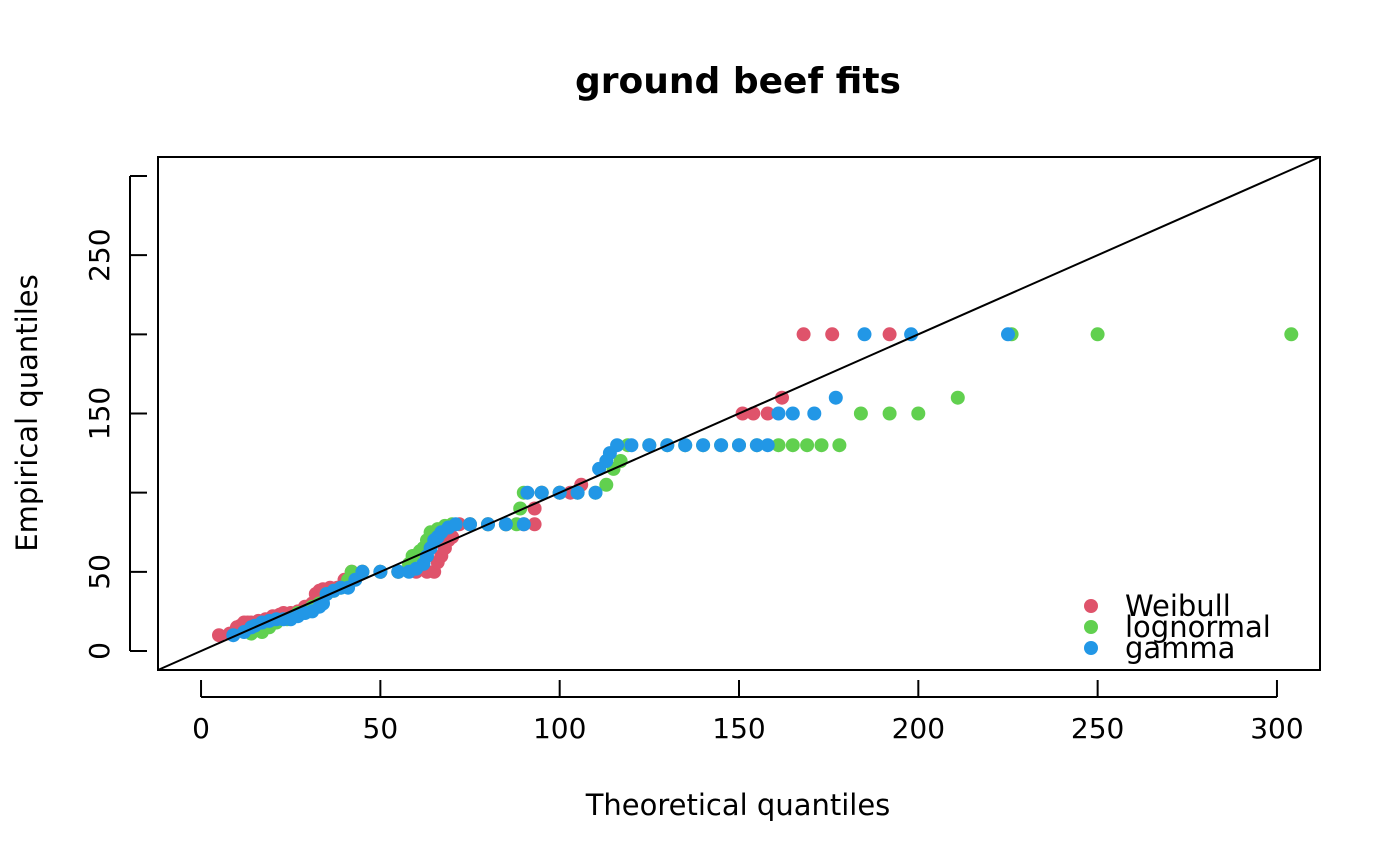 The width and height of the screenshot is (1400, 866). What do you see at coordinates (381, 728) in the screenshot?
I see `x-tick-label-50: 50` at bounding box center [381, 728].